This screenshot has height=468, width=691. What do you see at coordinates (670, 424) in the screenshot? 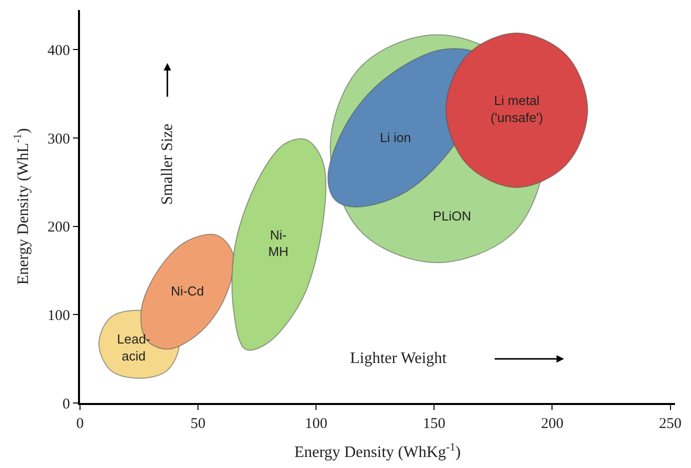
I see `x-tick-label: 250` at bounding box center [670, 424].